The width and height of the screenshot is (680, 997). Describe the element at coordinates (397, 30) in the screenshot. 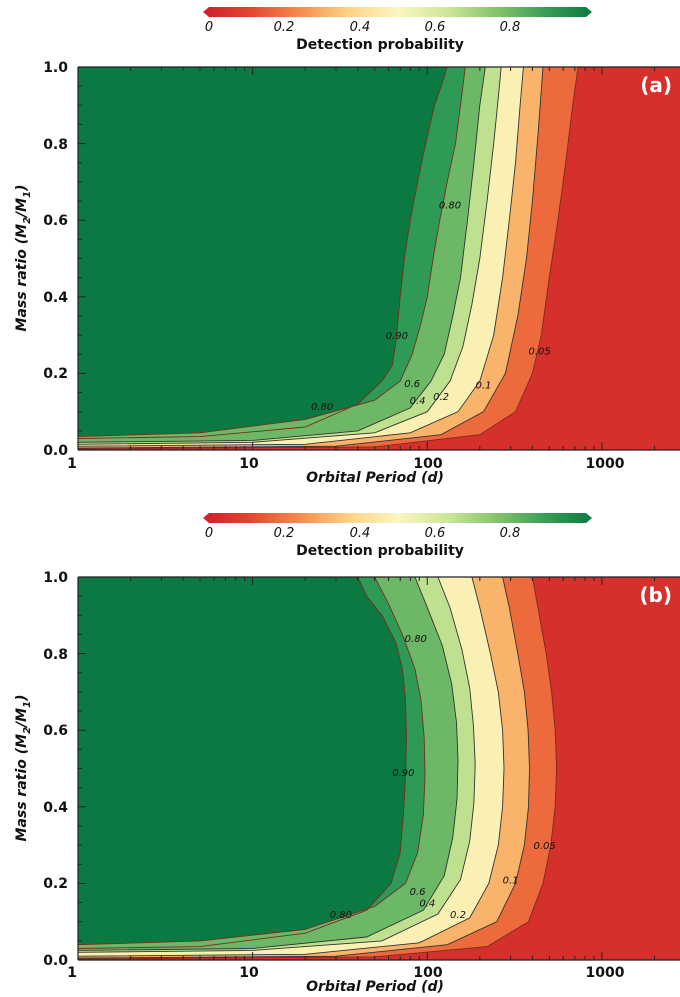

I see `colorbar-a: 0 0.2 0.4 0.6 0.8 Detection probability` at that location.